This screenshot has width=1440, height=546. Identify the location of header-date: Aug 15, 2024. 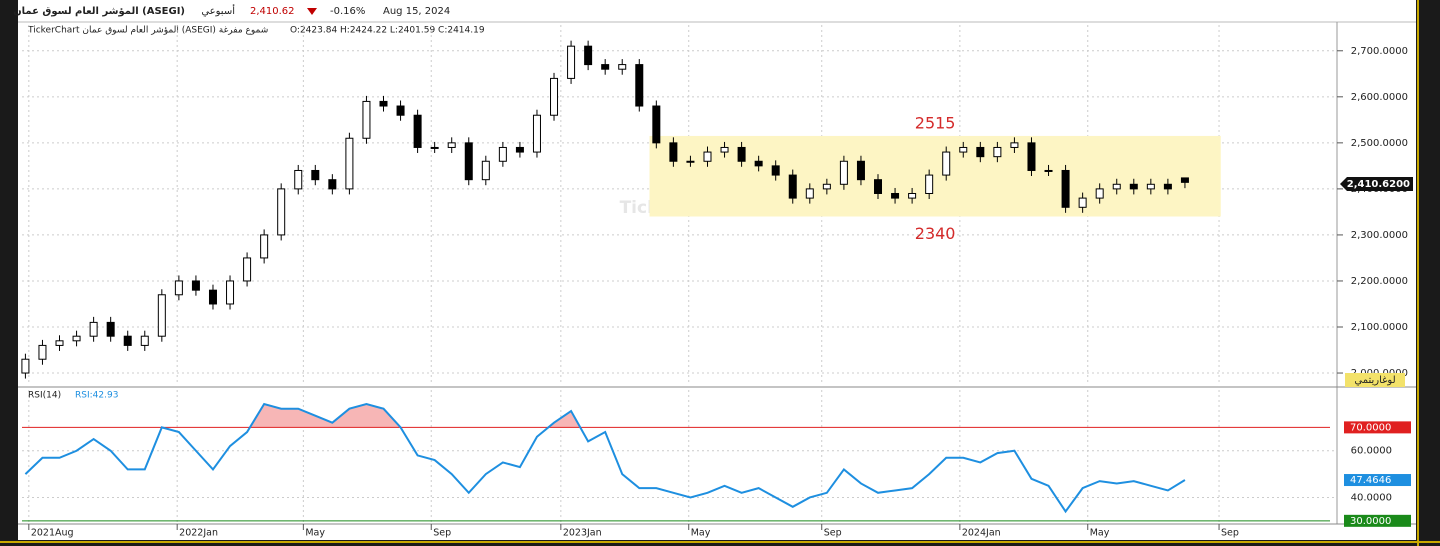
(416, 11).